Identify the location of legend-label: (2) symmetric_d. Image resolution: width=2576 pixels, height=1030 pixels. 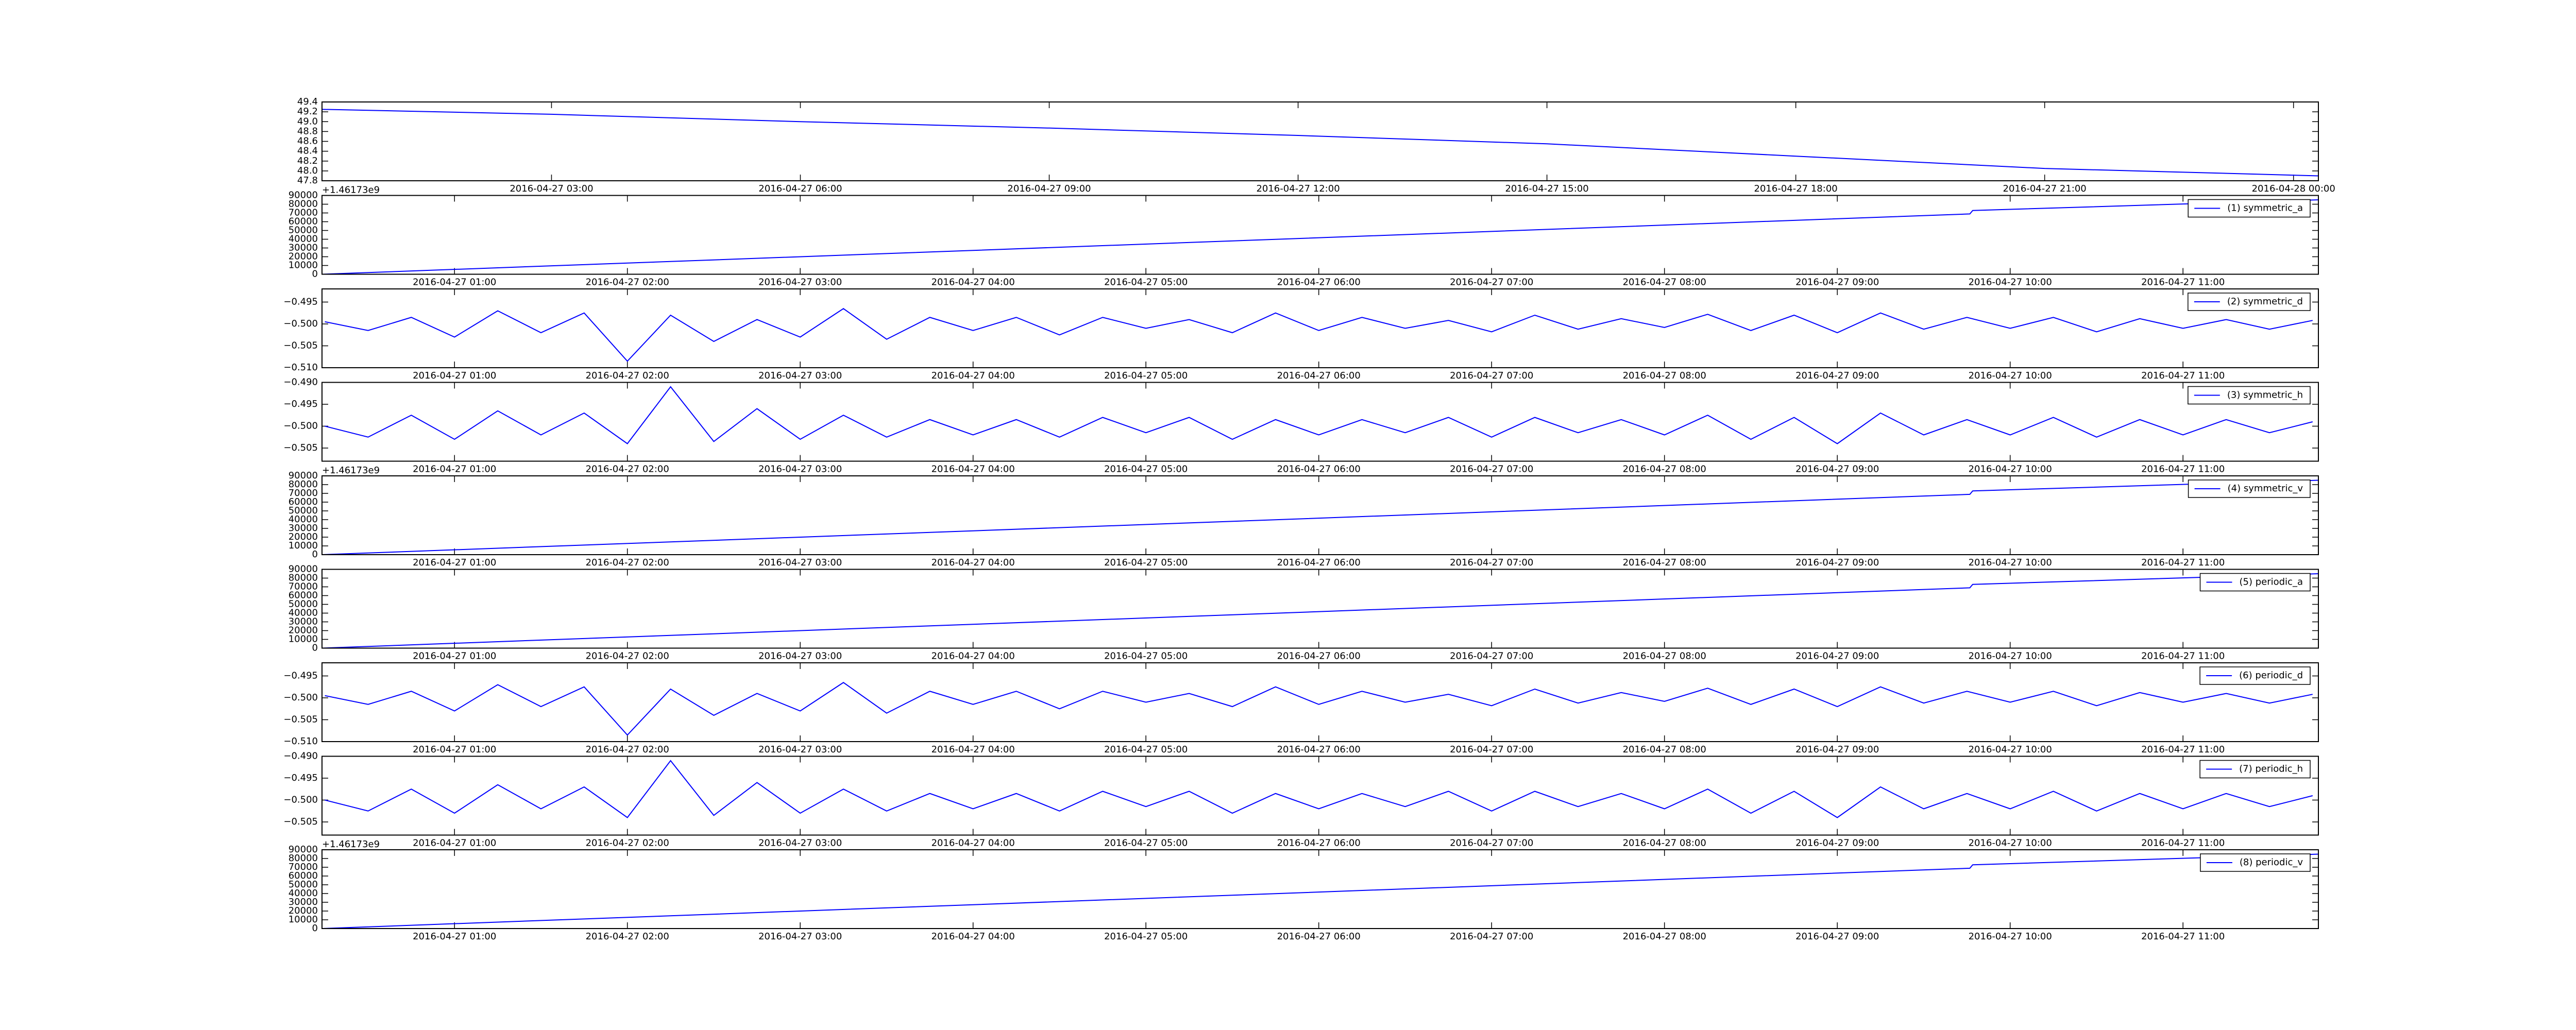
(2265, 301).